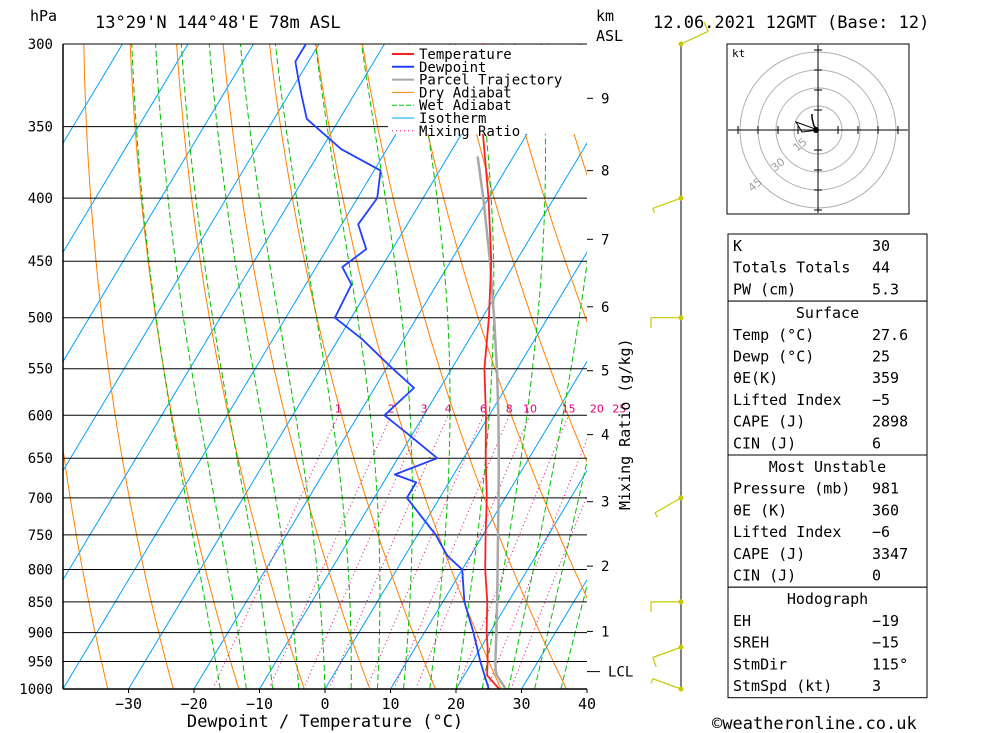  What do you see at coordinates (881, 268) in the screenshot?
I see `table-row-value: 44` at bounding box center [881, 268].